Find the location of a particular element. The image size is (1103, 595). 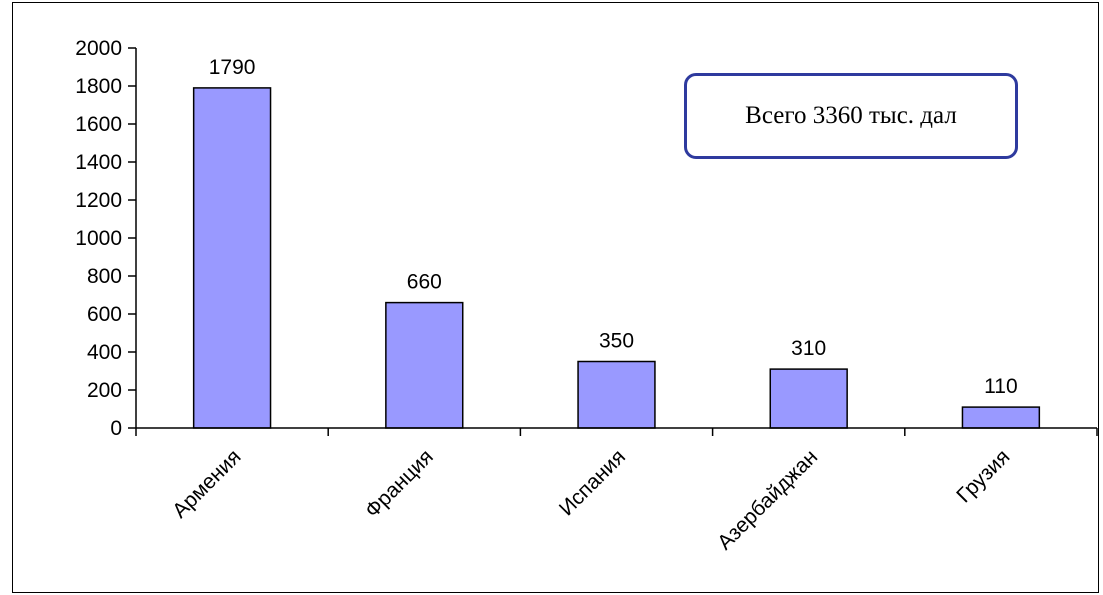

category-label: Грузия is located at coordinates (983, 476).